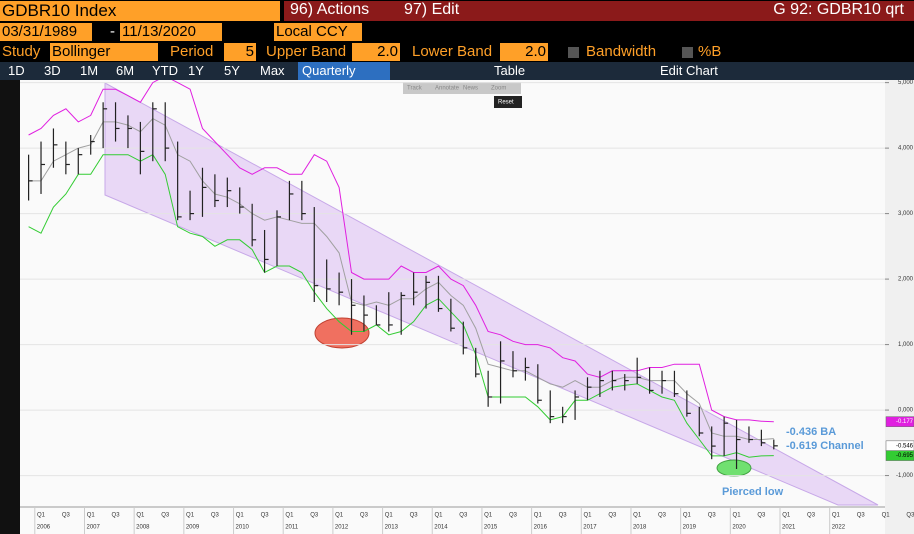 This screenshot has width=914, height=534. I want to click on mini-toolbar, so click(462, 95).